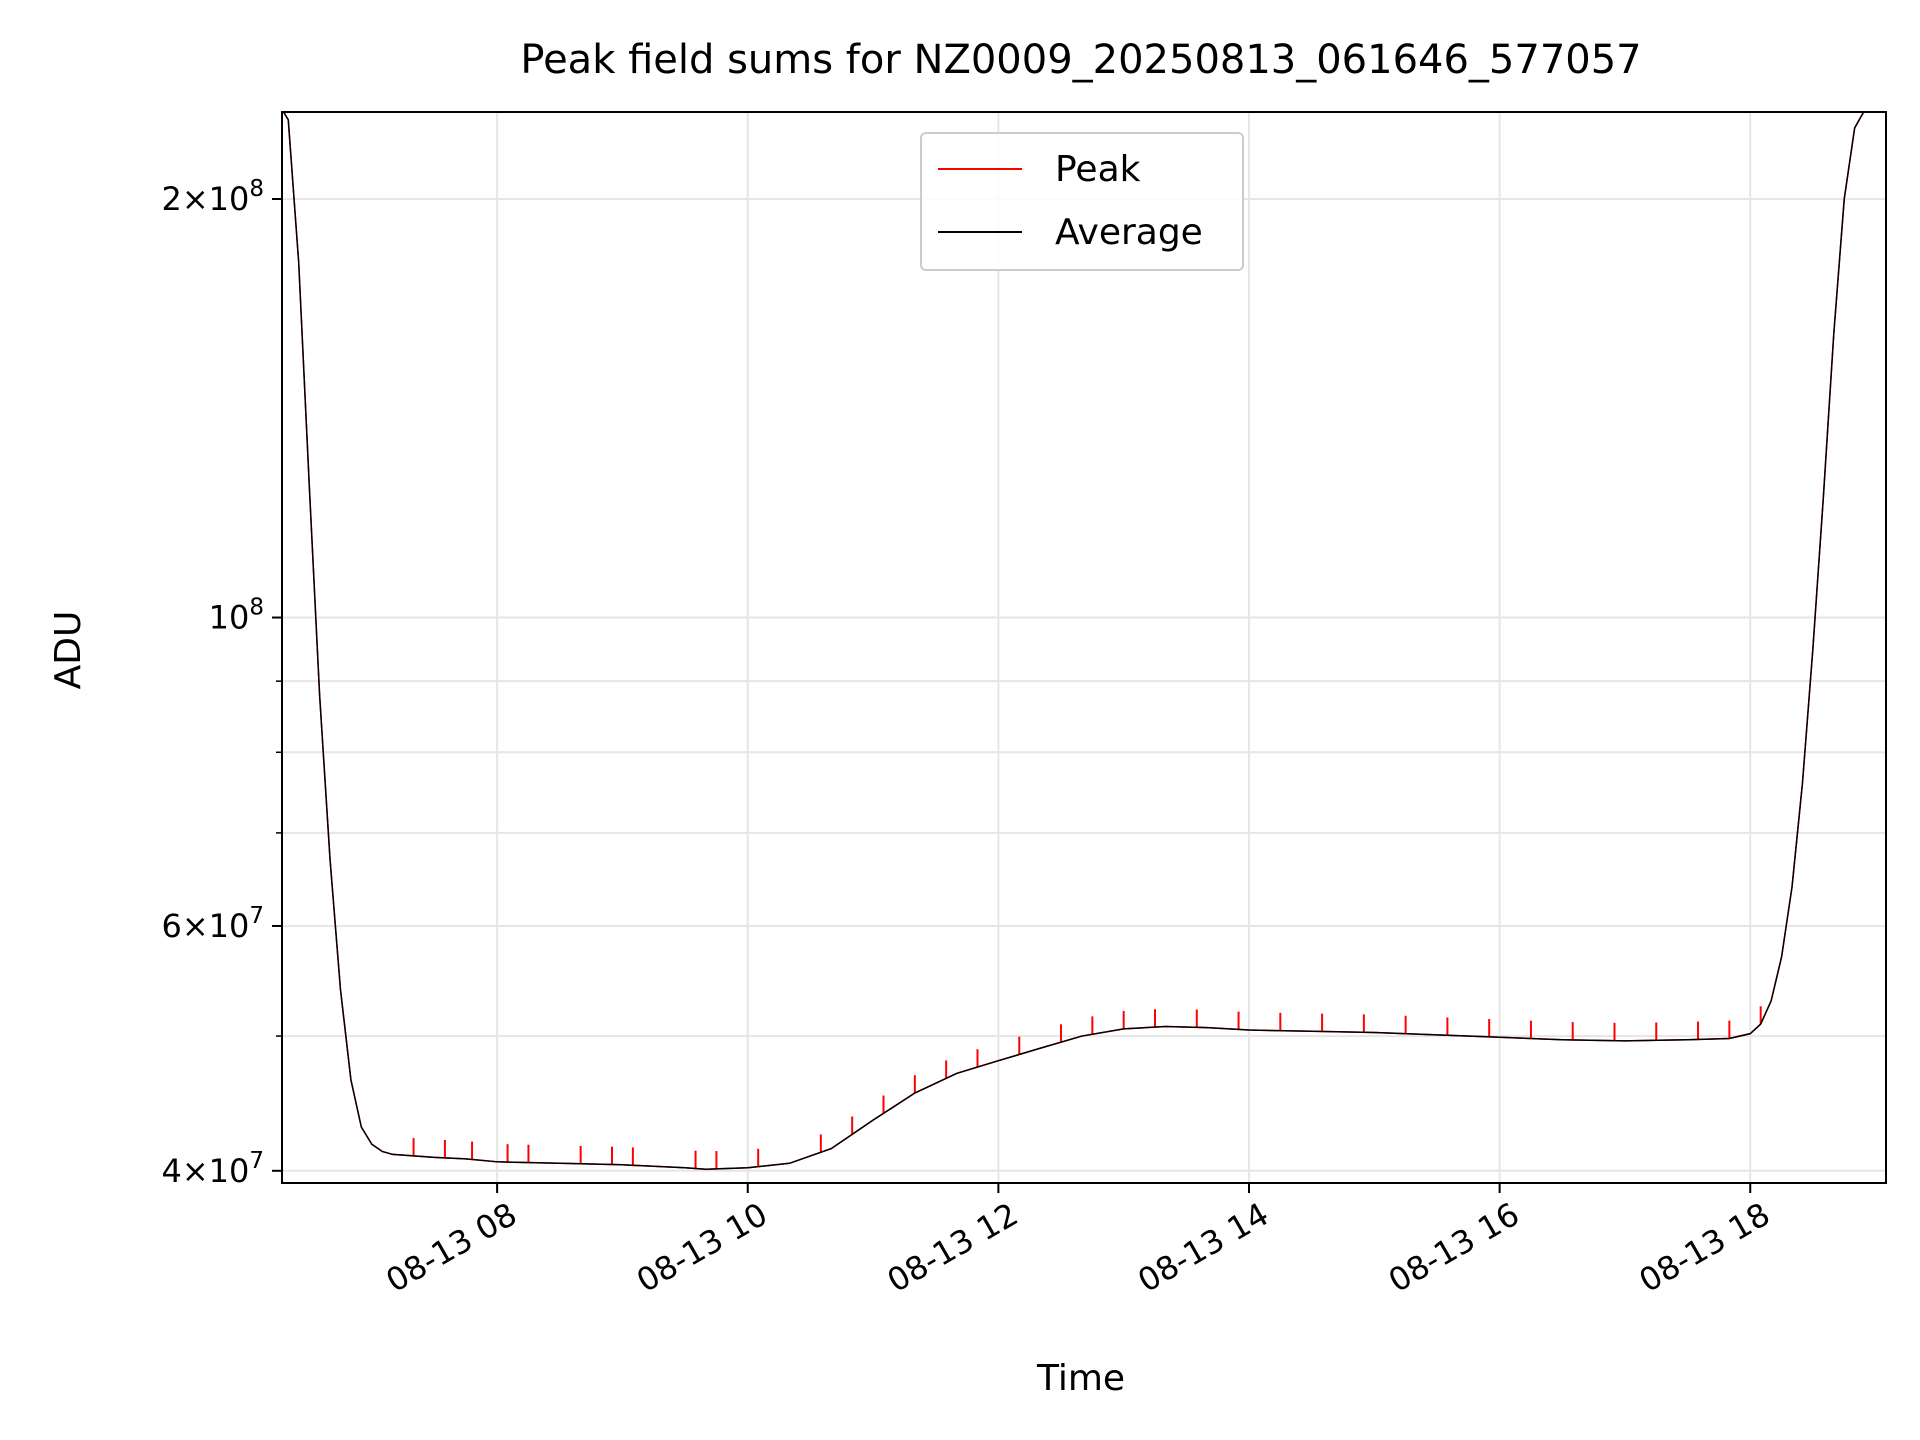  Describe the element at coordinates (212, 1169) in the screenshot. I see `y-tick-label: 4×107` at that location.